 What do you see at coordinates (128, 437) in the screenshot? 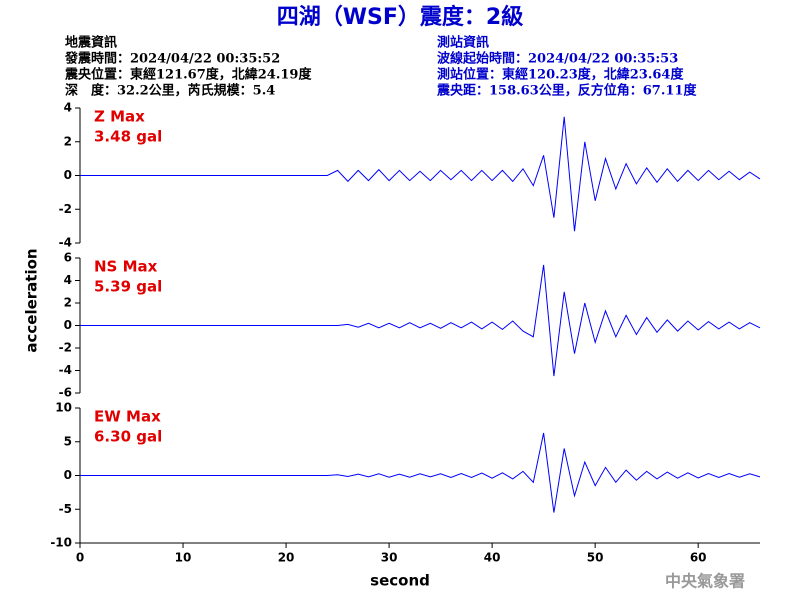
I see `max-label: 6.30 gal` at bounding box center [128, 437].